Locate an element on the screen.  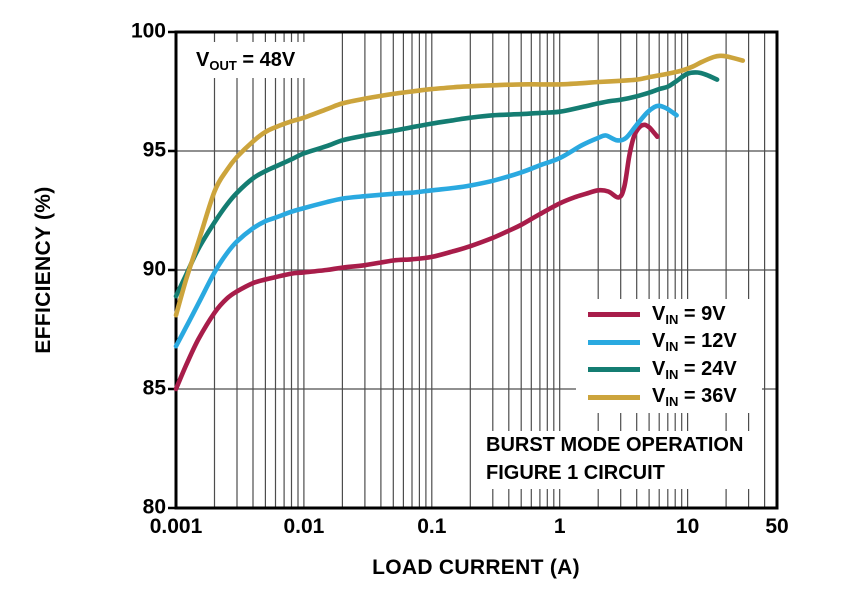
note-figure-circuit: FIGURE 1 CIRCUIT is located at coordinates (575, 473).